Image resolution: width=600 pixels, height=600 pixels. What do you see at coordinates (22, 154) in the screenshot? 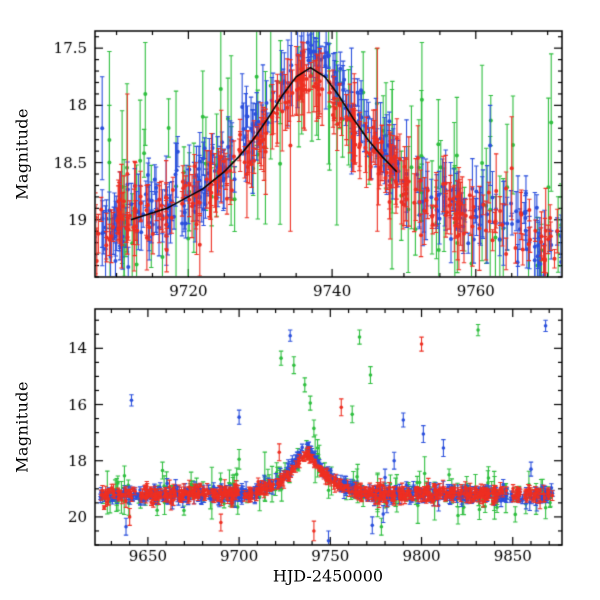
I see `y-axis-label-top: Magnitude` at bounding box center [22, 154].